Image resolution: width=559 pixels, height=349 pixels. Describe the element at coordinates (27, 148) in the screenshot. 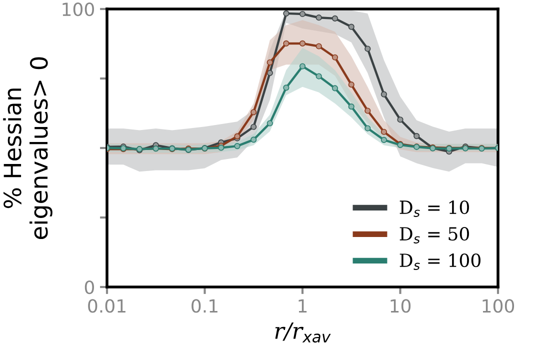

I see `y-axis-title: % Hessian eigenvalues> 0` at that location.